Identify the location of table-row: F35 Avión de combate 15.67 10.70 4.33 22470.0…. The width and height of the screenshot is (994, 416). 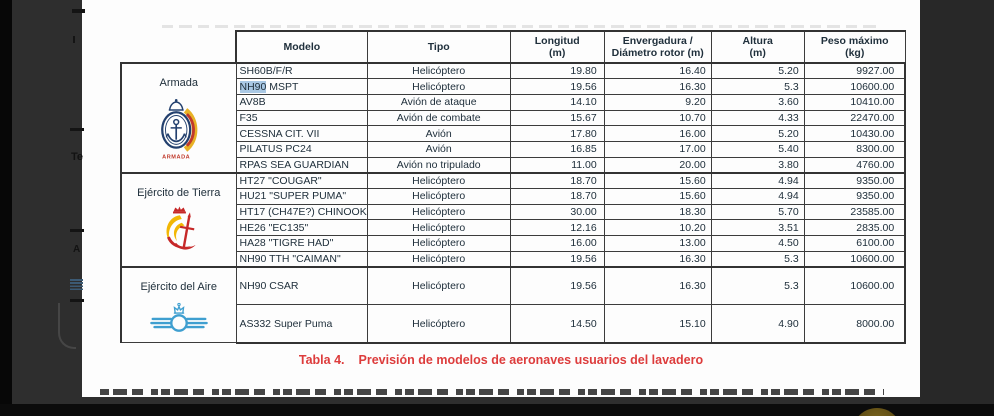
(514, 118).